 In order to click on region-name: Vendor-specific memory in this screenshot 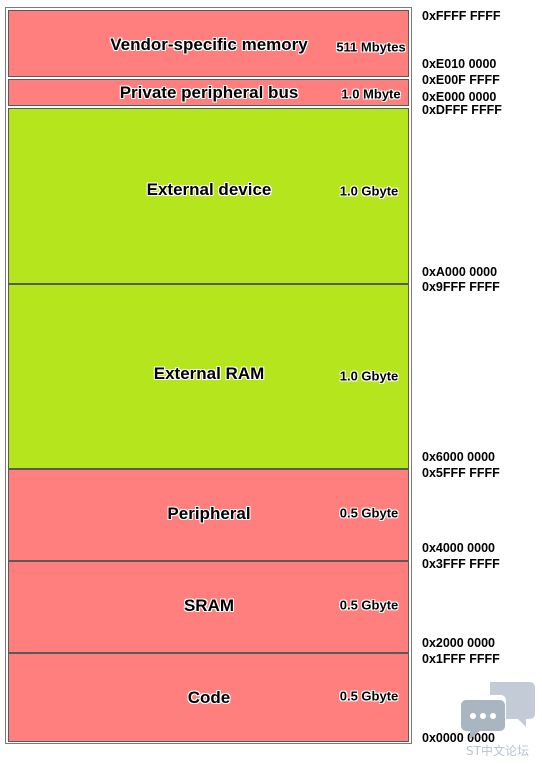, I will do `click(209, 44)`.